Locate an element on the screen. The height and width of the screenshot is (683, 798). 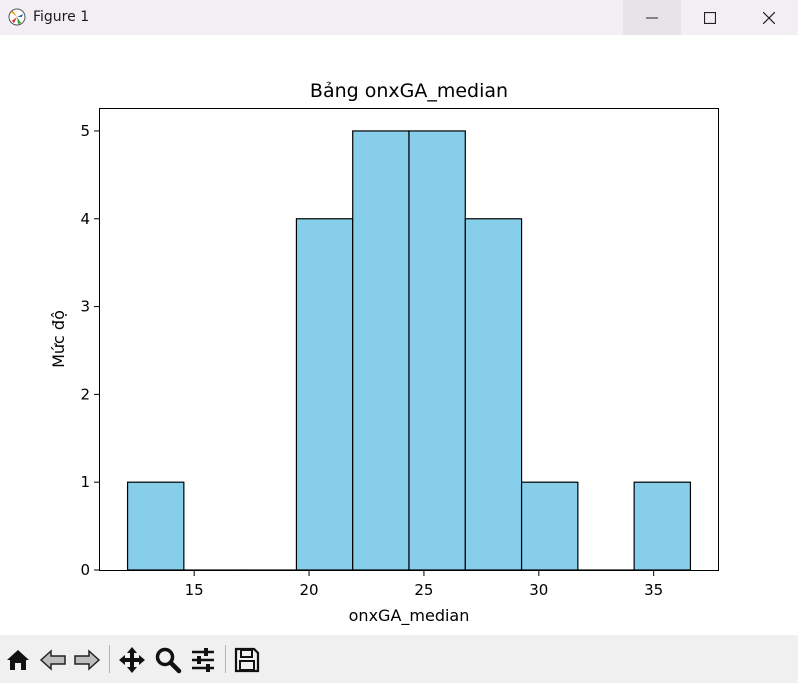
y-tick-label: 5 is located at coordinates (85, 131).